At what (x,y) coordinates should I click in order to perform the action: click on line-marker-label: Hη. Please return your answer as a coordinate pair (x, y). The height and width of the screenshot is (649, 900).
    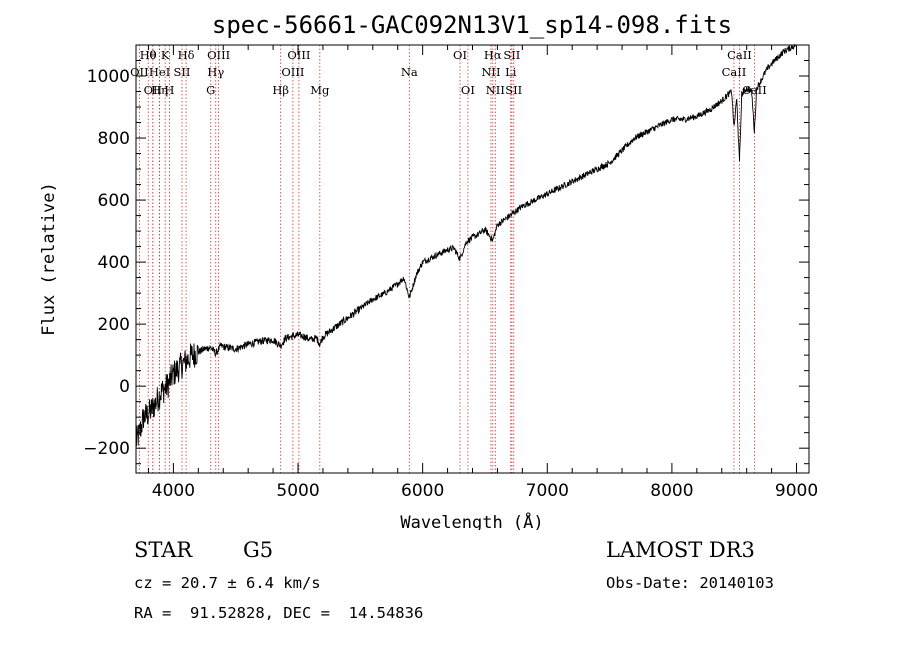
    Looking at the image, I should click on (159, 90).